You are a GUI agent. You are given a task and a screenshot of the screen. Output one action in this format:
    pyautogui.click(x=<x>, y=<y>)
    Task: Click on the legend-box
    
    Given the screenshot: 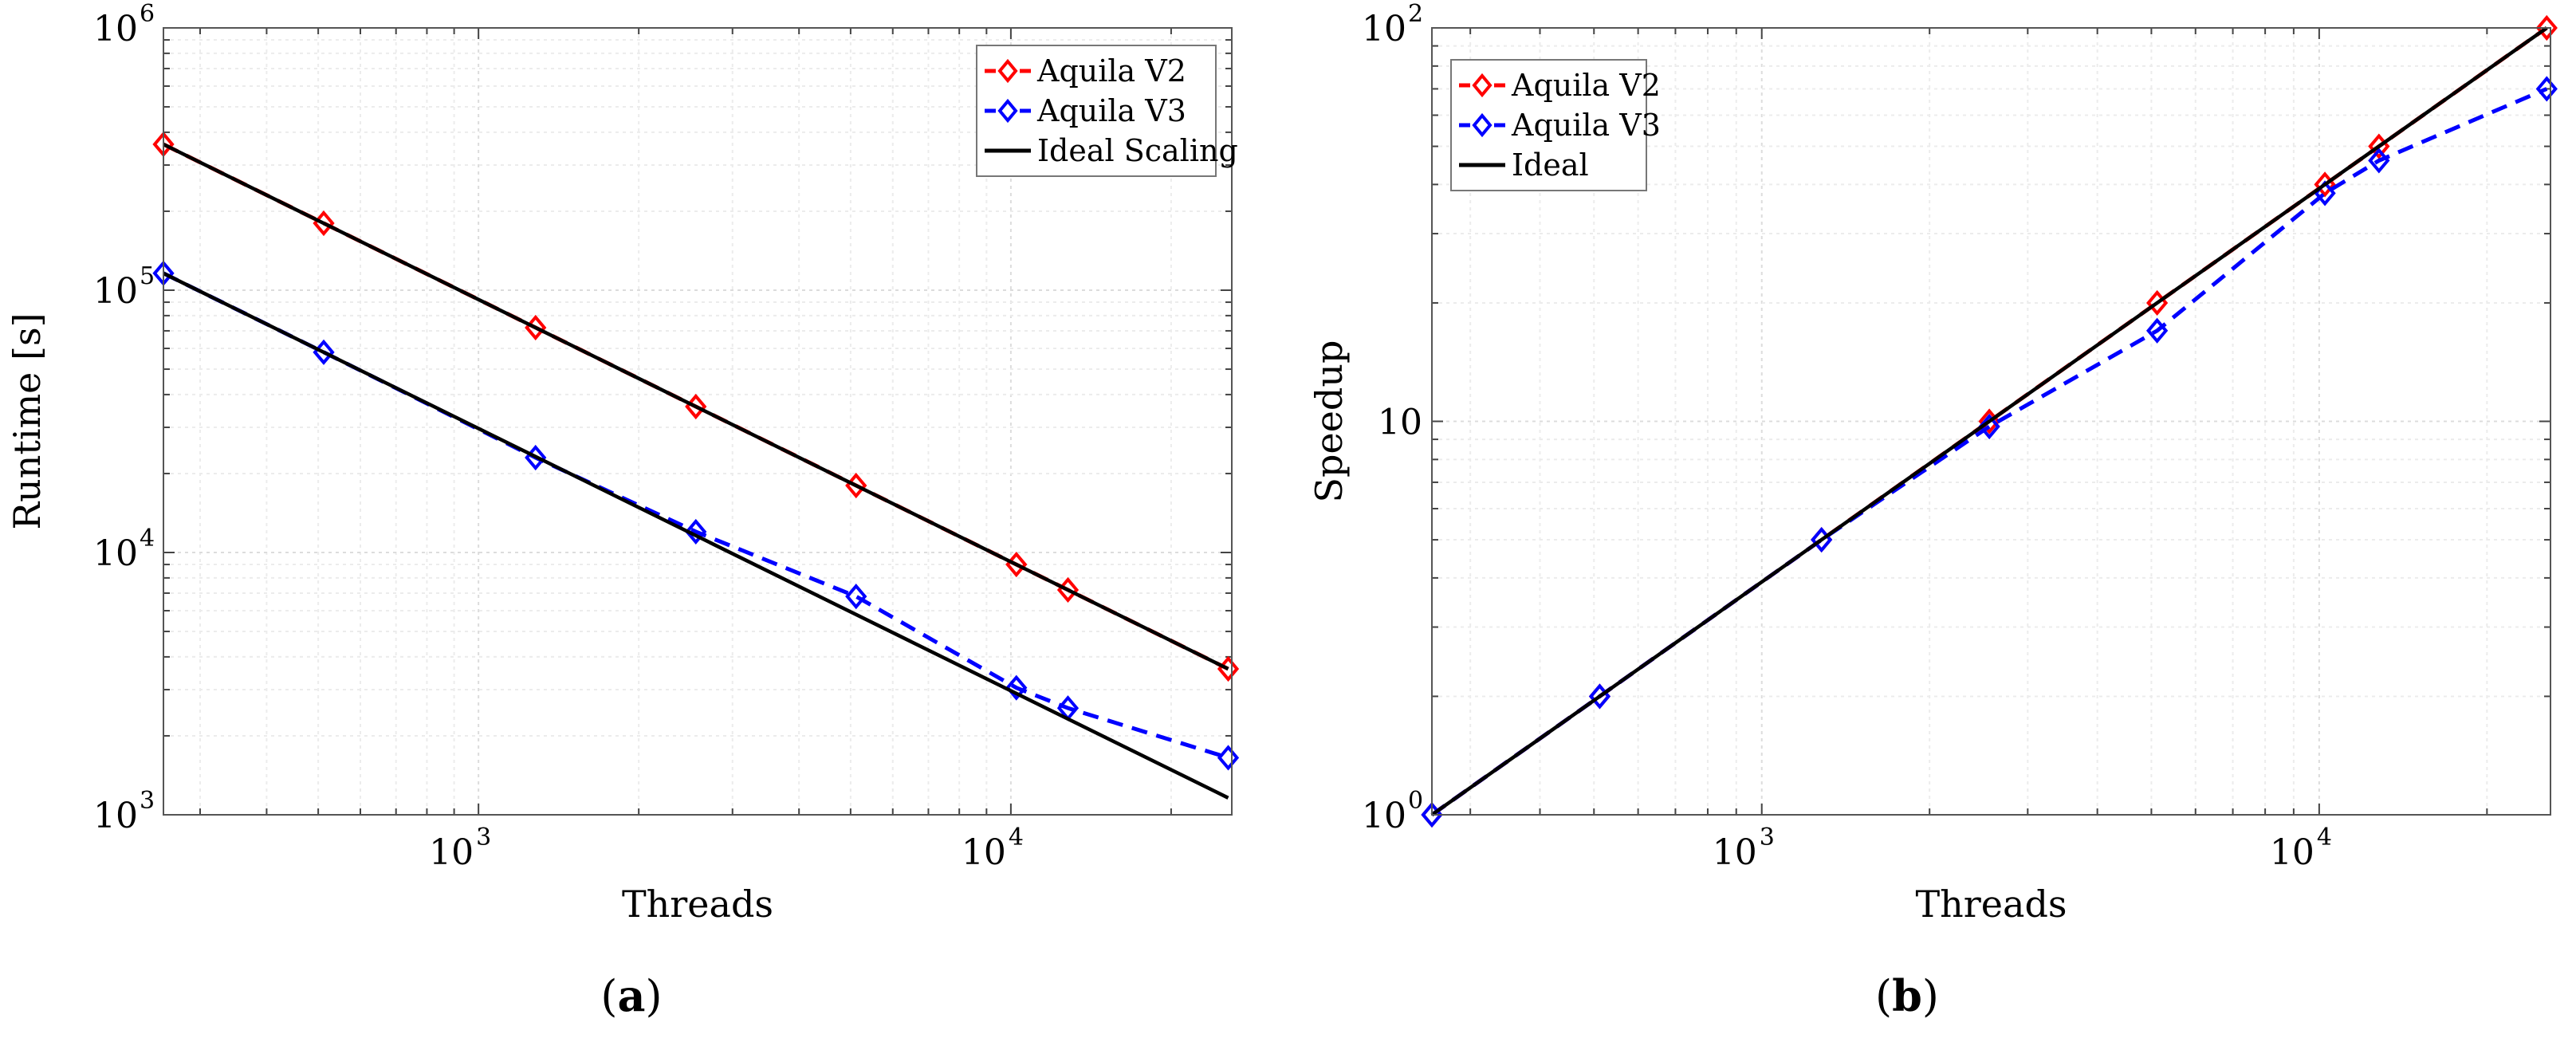 What is the action you would take?
    pyautogui.click(x=1097, y=111)
    